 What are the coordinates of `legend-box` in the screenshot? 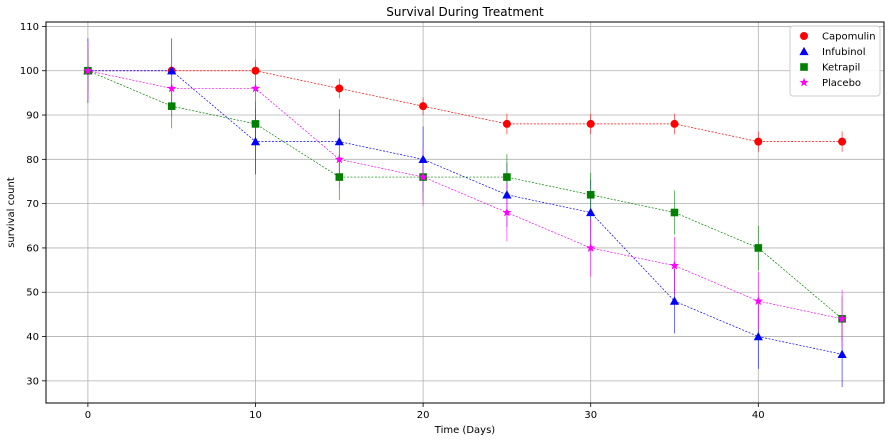 It's located at (835, 61).